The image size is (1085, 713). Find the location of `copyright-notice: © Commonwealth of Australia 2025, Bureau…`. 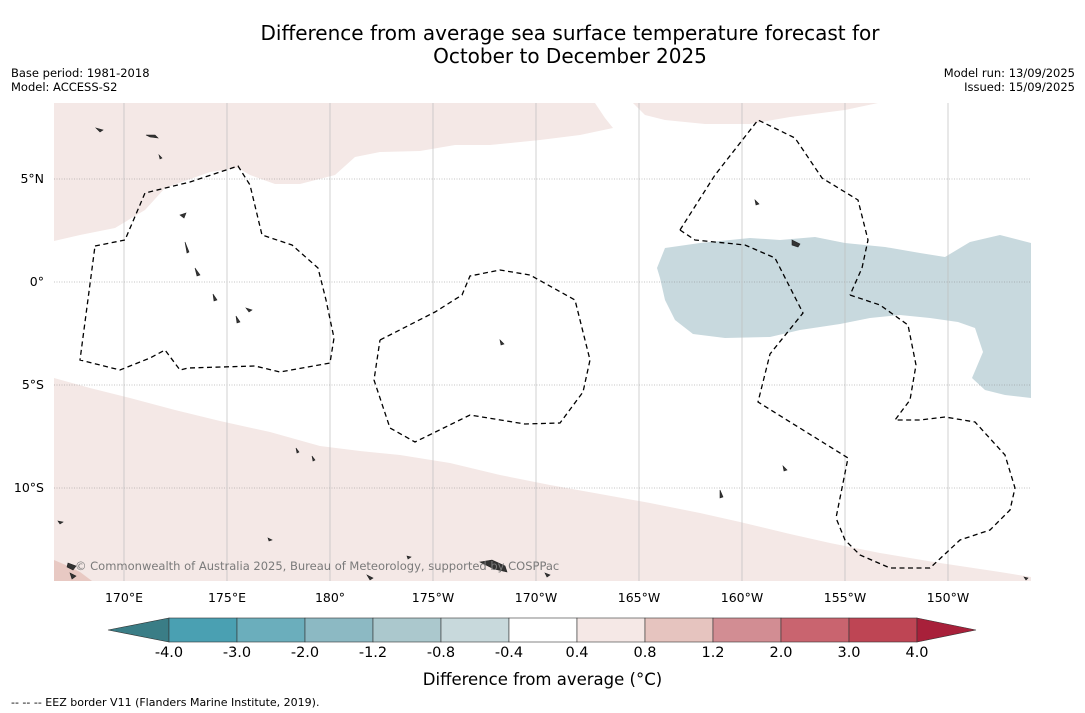

copyright-notice: © Commonwealth of Australia 2025, Bureau… is located at coordinates (317, 566).